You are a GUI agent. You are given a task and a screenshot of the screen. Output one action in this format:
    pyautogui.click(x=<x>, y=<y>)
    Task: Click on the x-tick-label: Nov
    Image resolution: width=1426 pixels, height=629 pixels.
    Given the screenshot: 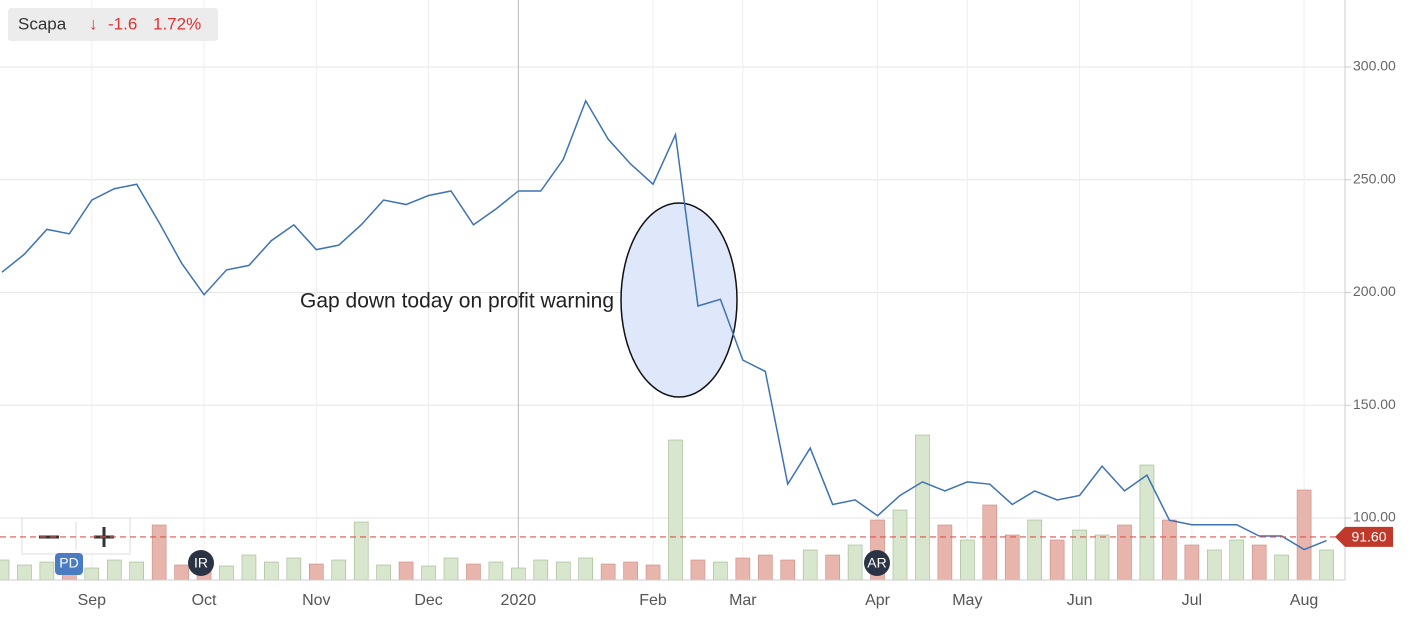 What is the action you would take?
    pyautogui.click(x=316, y=600)
    